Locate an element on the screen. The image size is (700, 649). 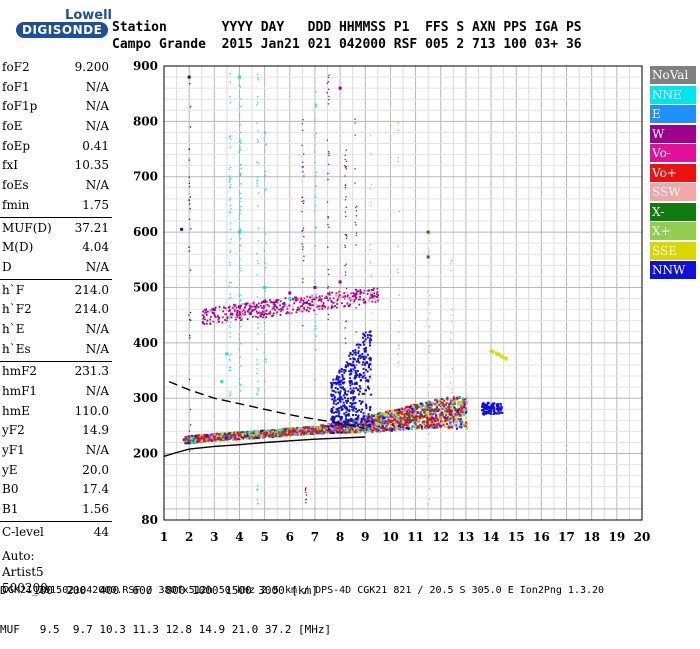
y-tick-label: 900 is located at coordinates (145, 66).